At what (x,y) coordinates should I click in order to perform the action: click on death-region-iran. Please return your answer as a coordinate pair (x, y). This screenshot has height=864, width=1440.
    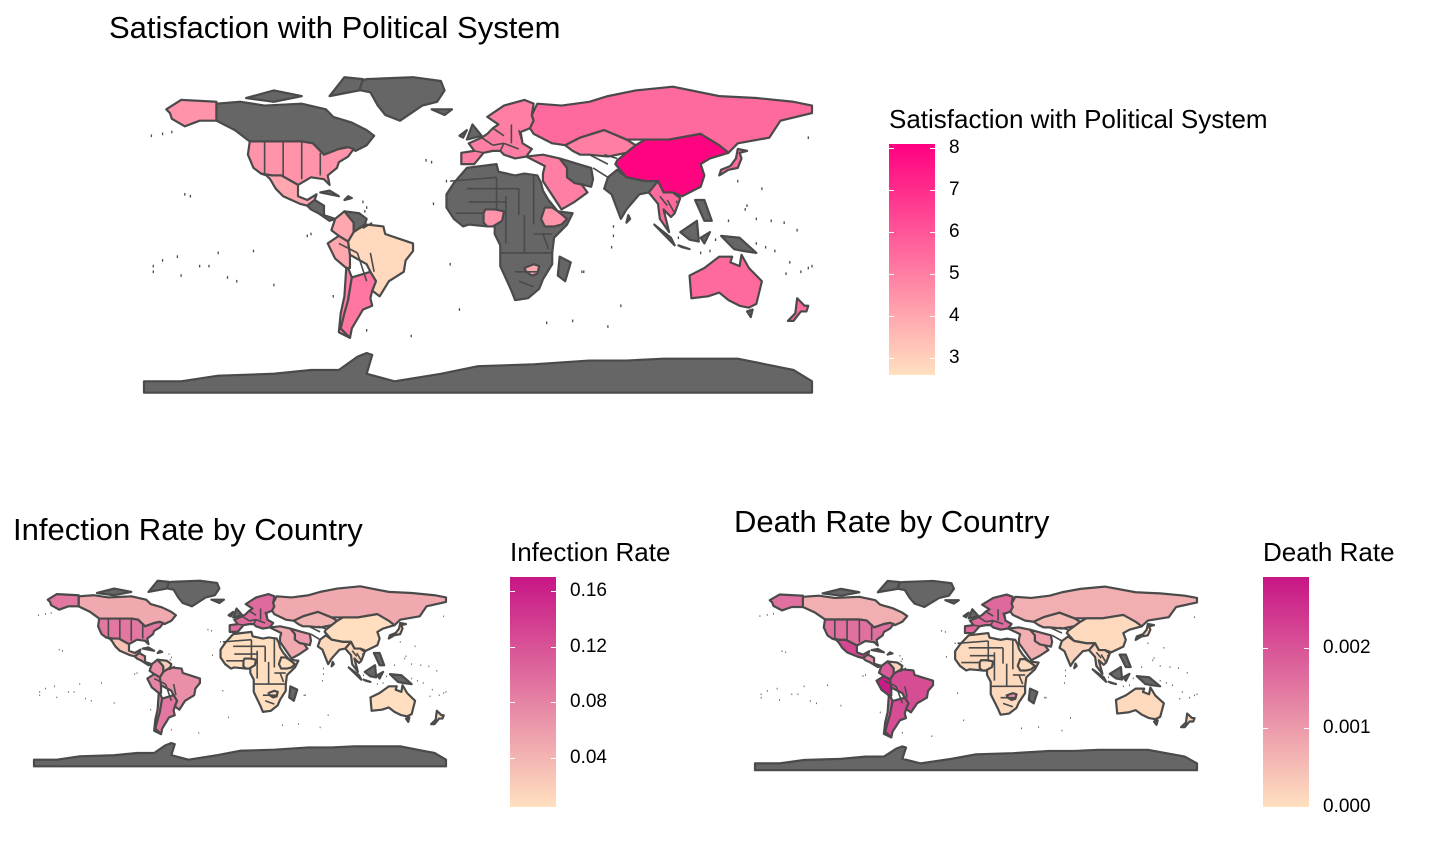
    Looking at the image, I should click on (1041, 638).